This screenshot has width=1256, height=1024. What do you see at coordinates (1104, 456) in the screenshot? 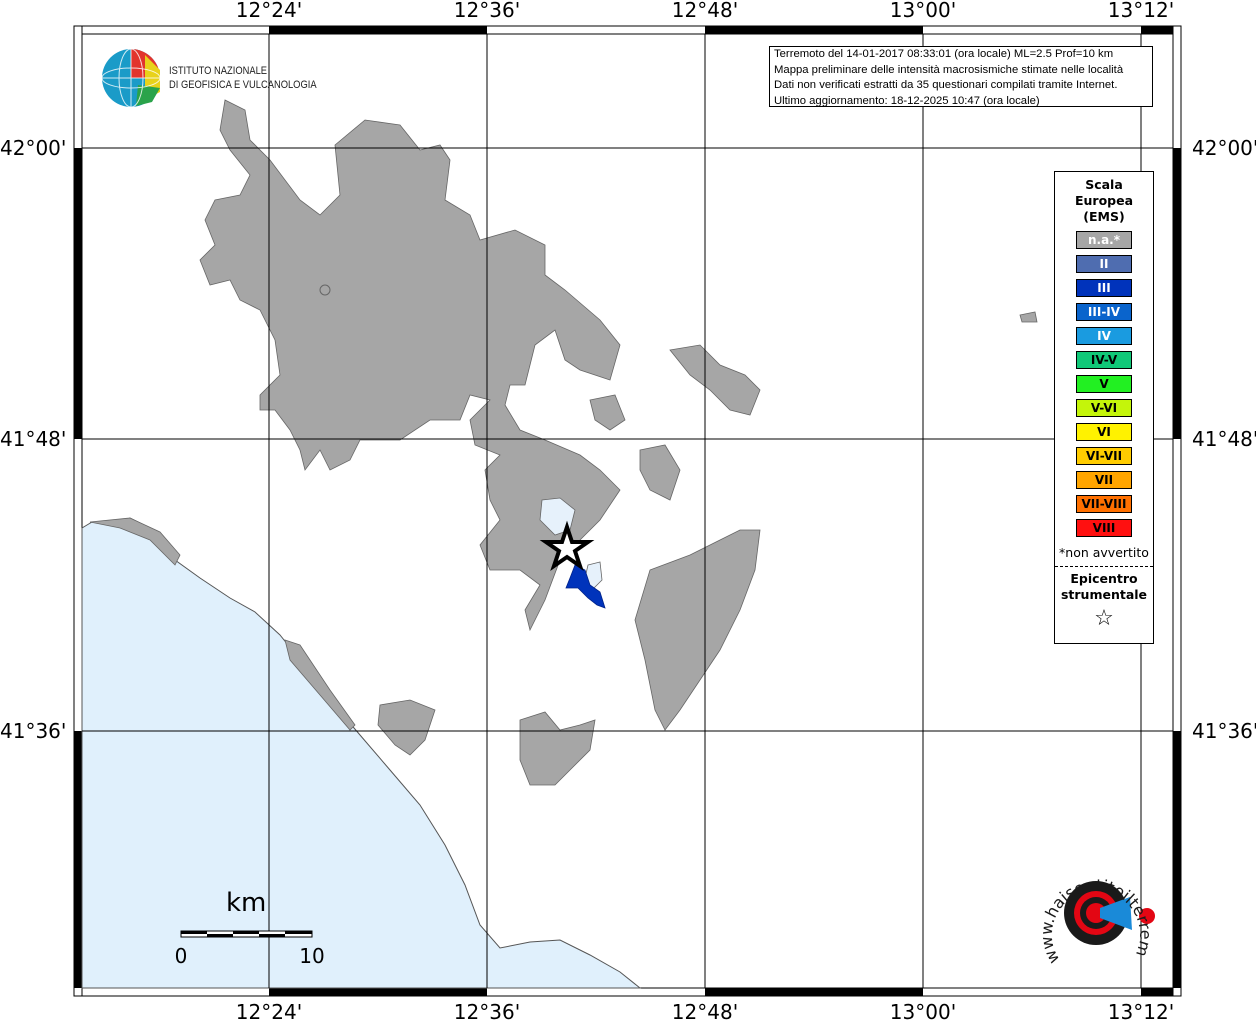
I see `legend-item: VI-VII` at bounding box center [1104, 456].